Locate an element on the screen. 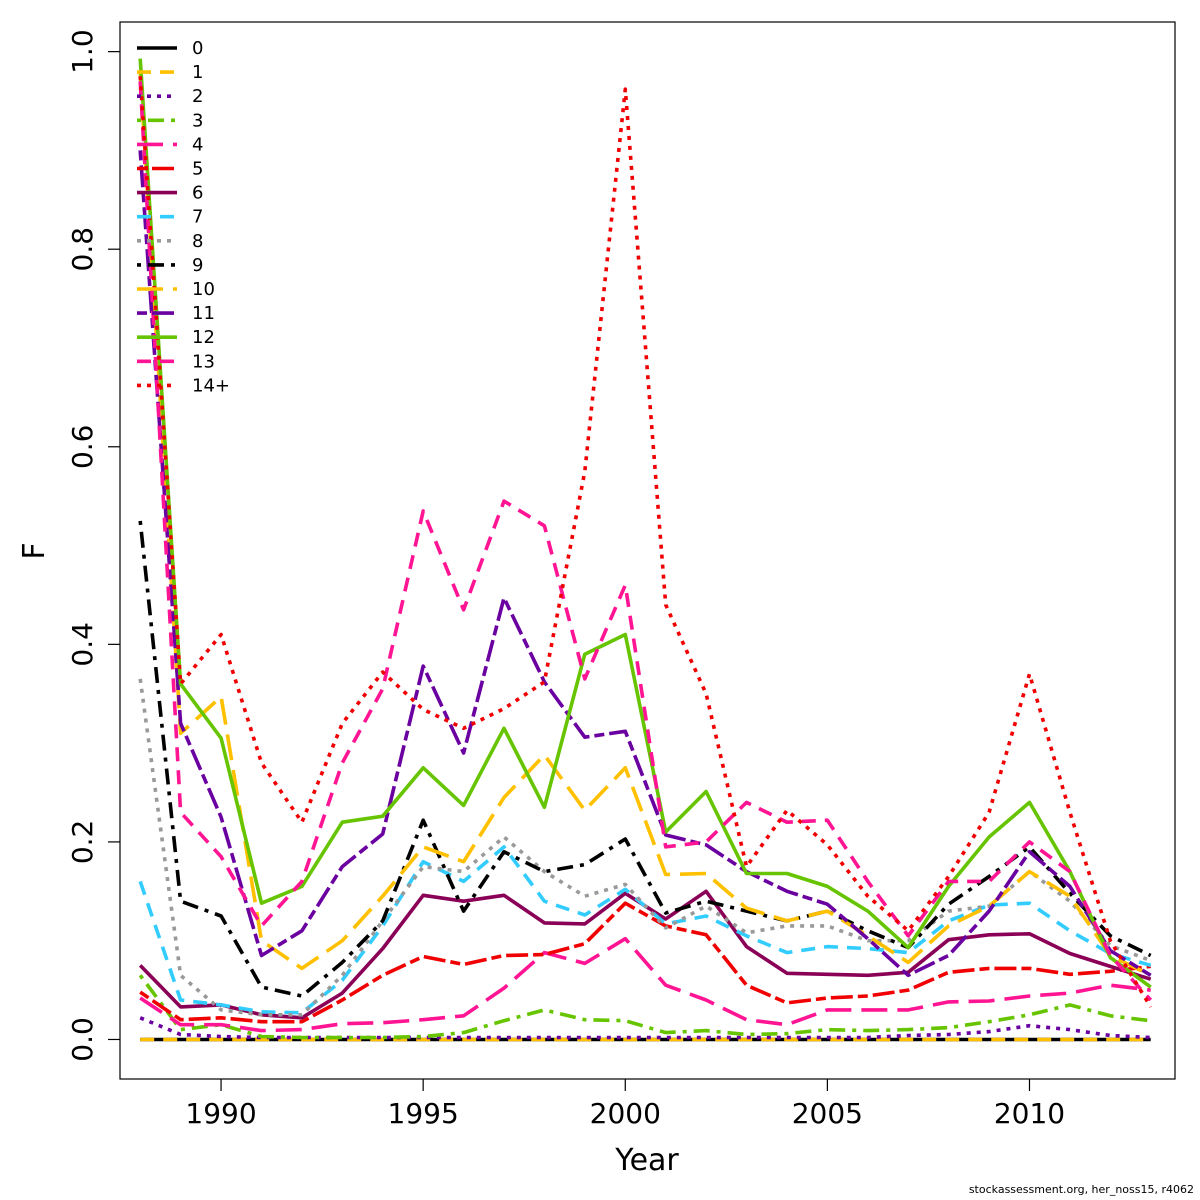  legend-label: 2 is located at coordinates (197, 96).